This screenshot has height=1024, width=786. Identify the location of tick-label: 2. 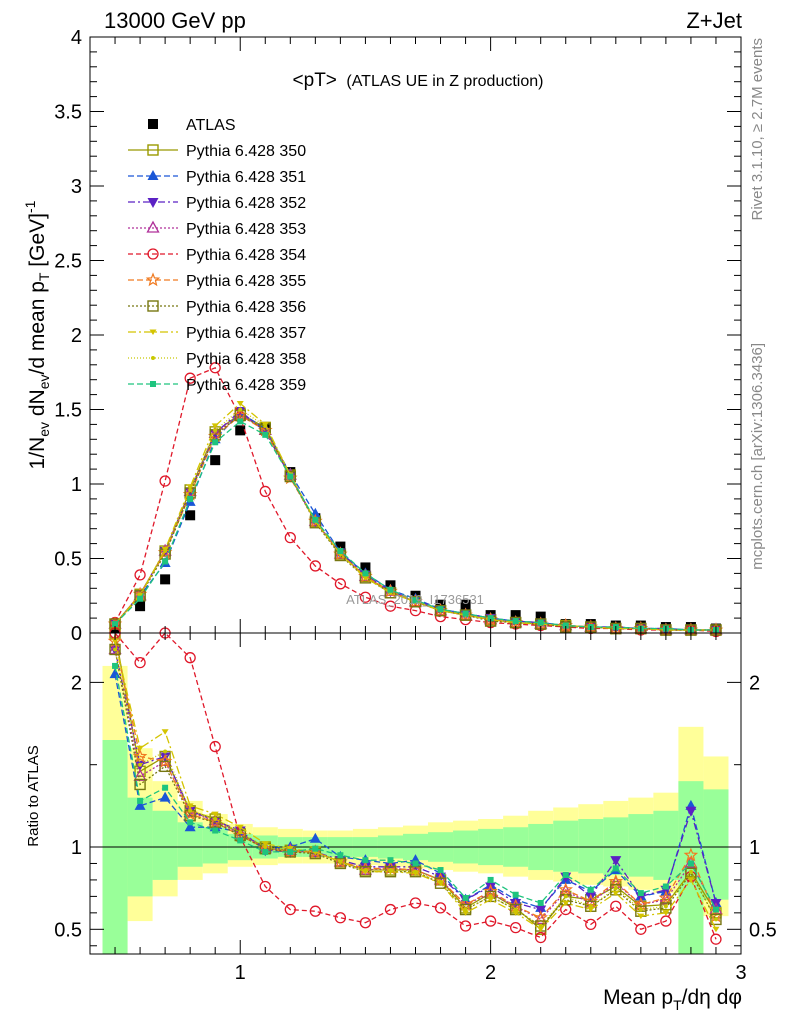
(490, 973).